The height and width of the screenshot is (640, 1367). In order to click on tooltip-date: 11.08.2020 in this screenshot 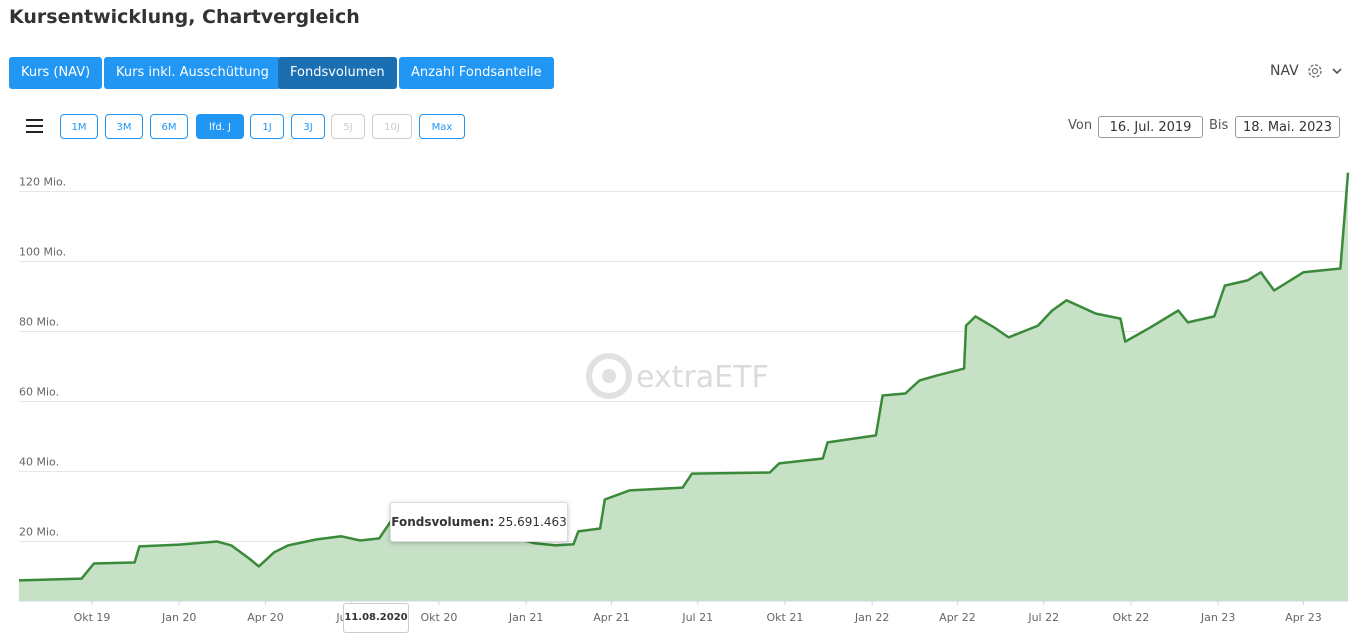, I will do `click(376, 618)`.